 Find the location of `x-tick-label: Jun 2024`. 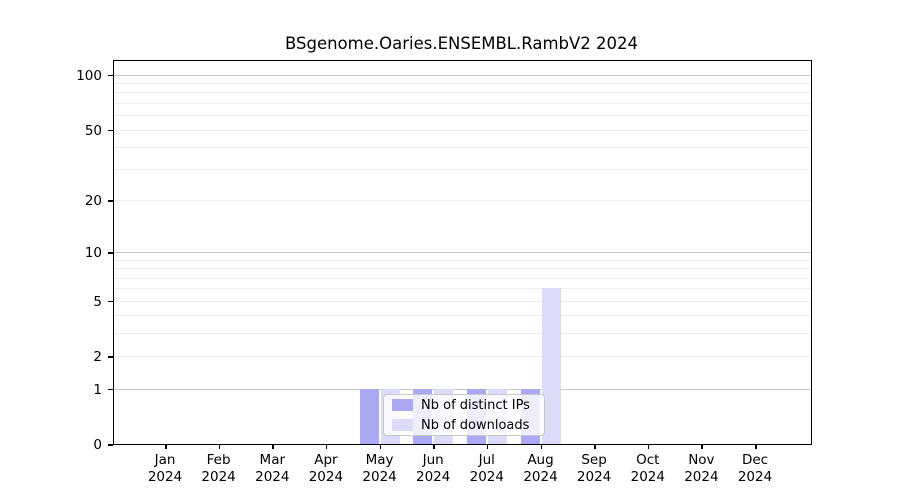

x-tick-label: Jun 2024 is located at coordinates (433, 469).